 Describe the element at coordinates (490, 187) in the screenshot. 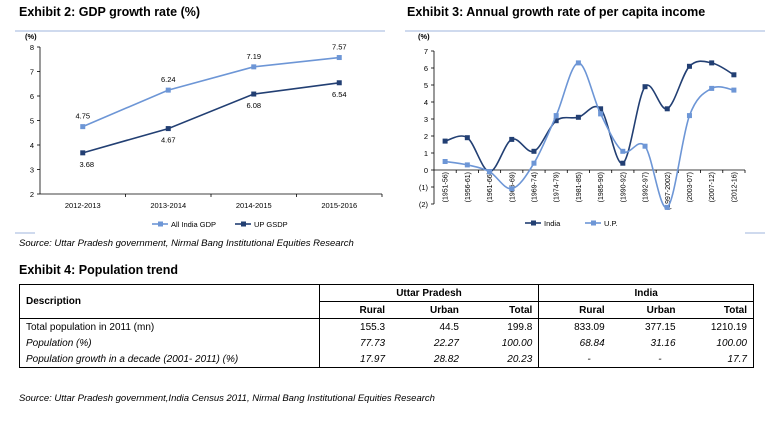

I see `x-tick-label-1961-66: (1961-66)` at that location.